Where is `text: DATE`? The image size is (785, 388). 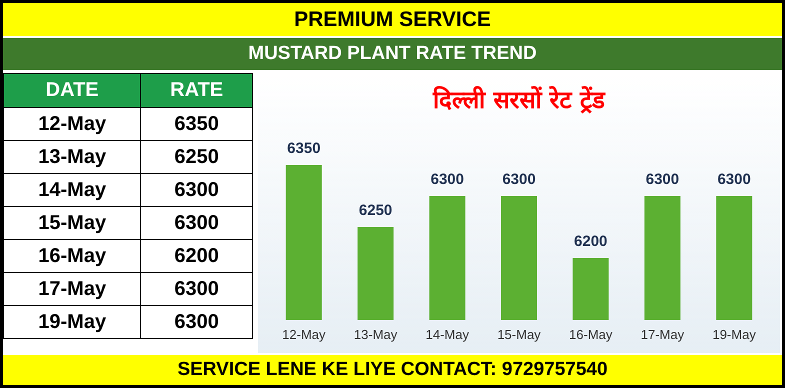 text: DATE is located at coordinates (72, 91).